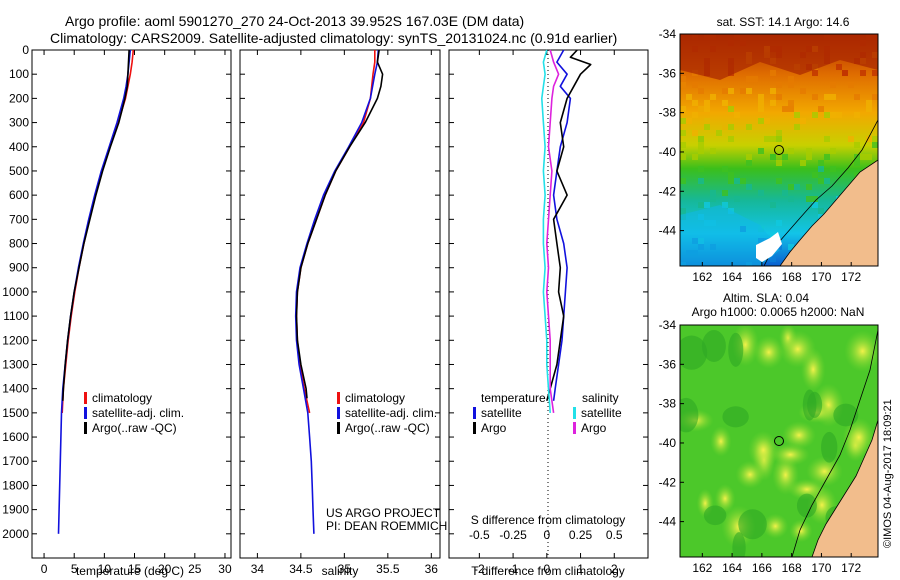 Image resolution: width=900 pixels, height=580 pixels. What do you see at coordinates (702, 568) in the screenshot?
I see `map-x-tick-label: 162` at bounding box center [702, 568].